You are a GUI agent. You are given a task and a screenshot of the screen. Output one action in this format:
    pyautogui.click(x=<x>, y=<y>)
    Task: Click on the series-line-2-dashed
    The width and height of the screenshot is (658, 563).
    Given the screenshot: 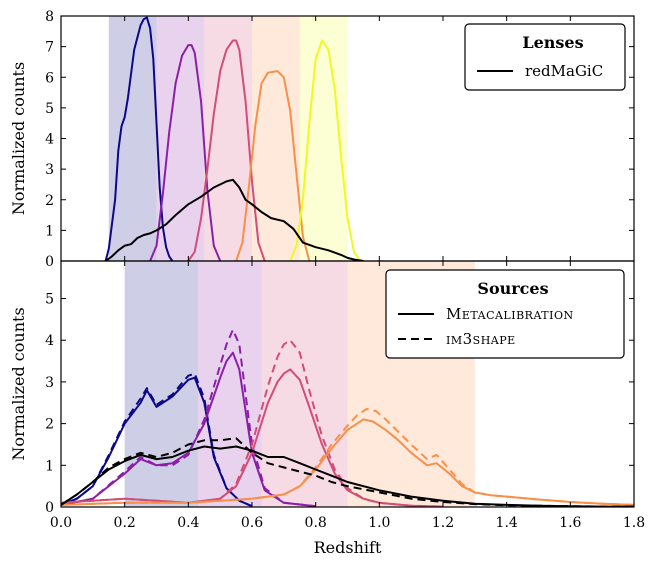 What is the action you would take?
    pyautogui.click(x=157, y=439)
    